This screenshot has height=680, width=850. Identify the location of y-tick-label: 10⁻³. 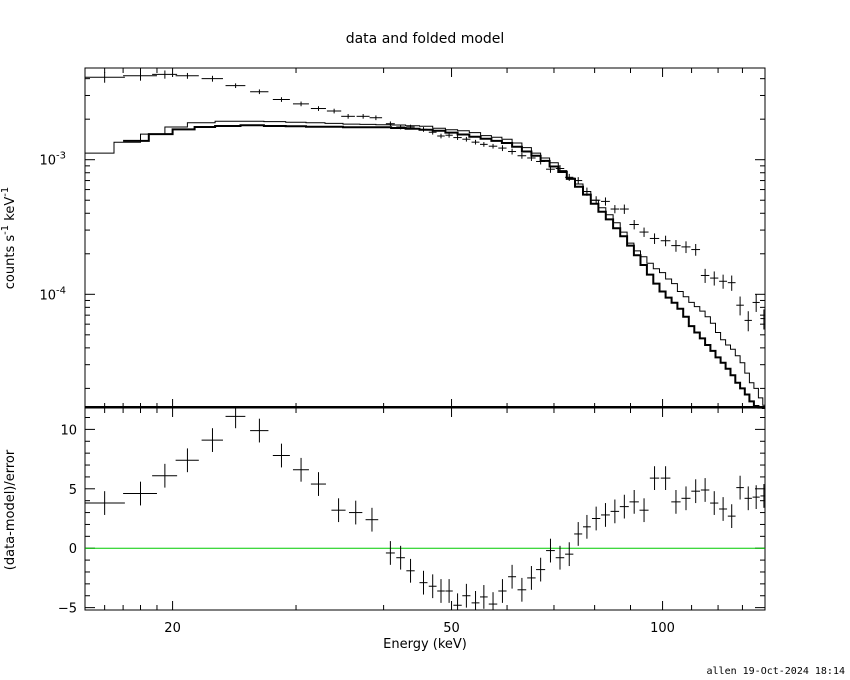
(52, 160).